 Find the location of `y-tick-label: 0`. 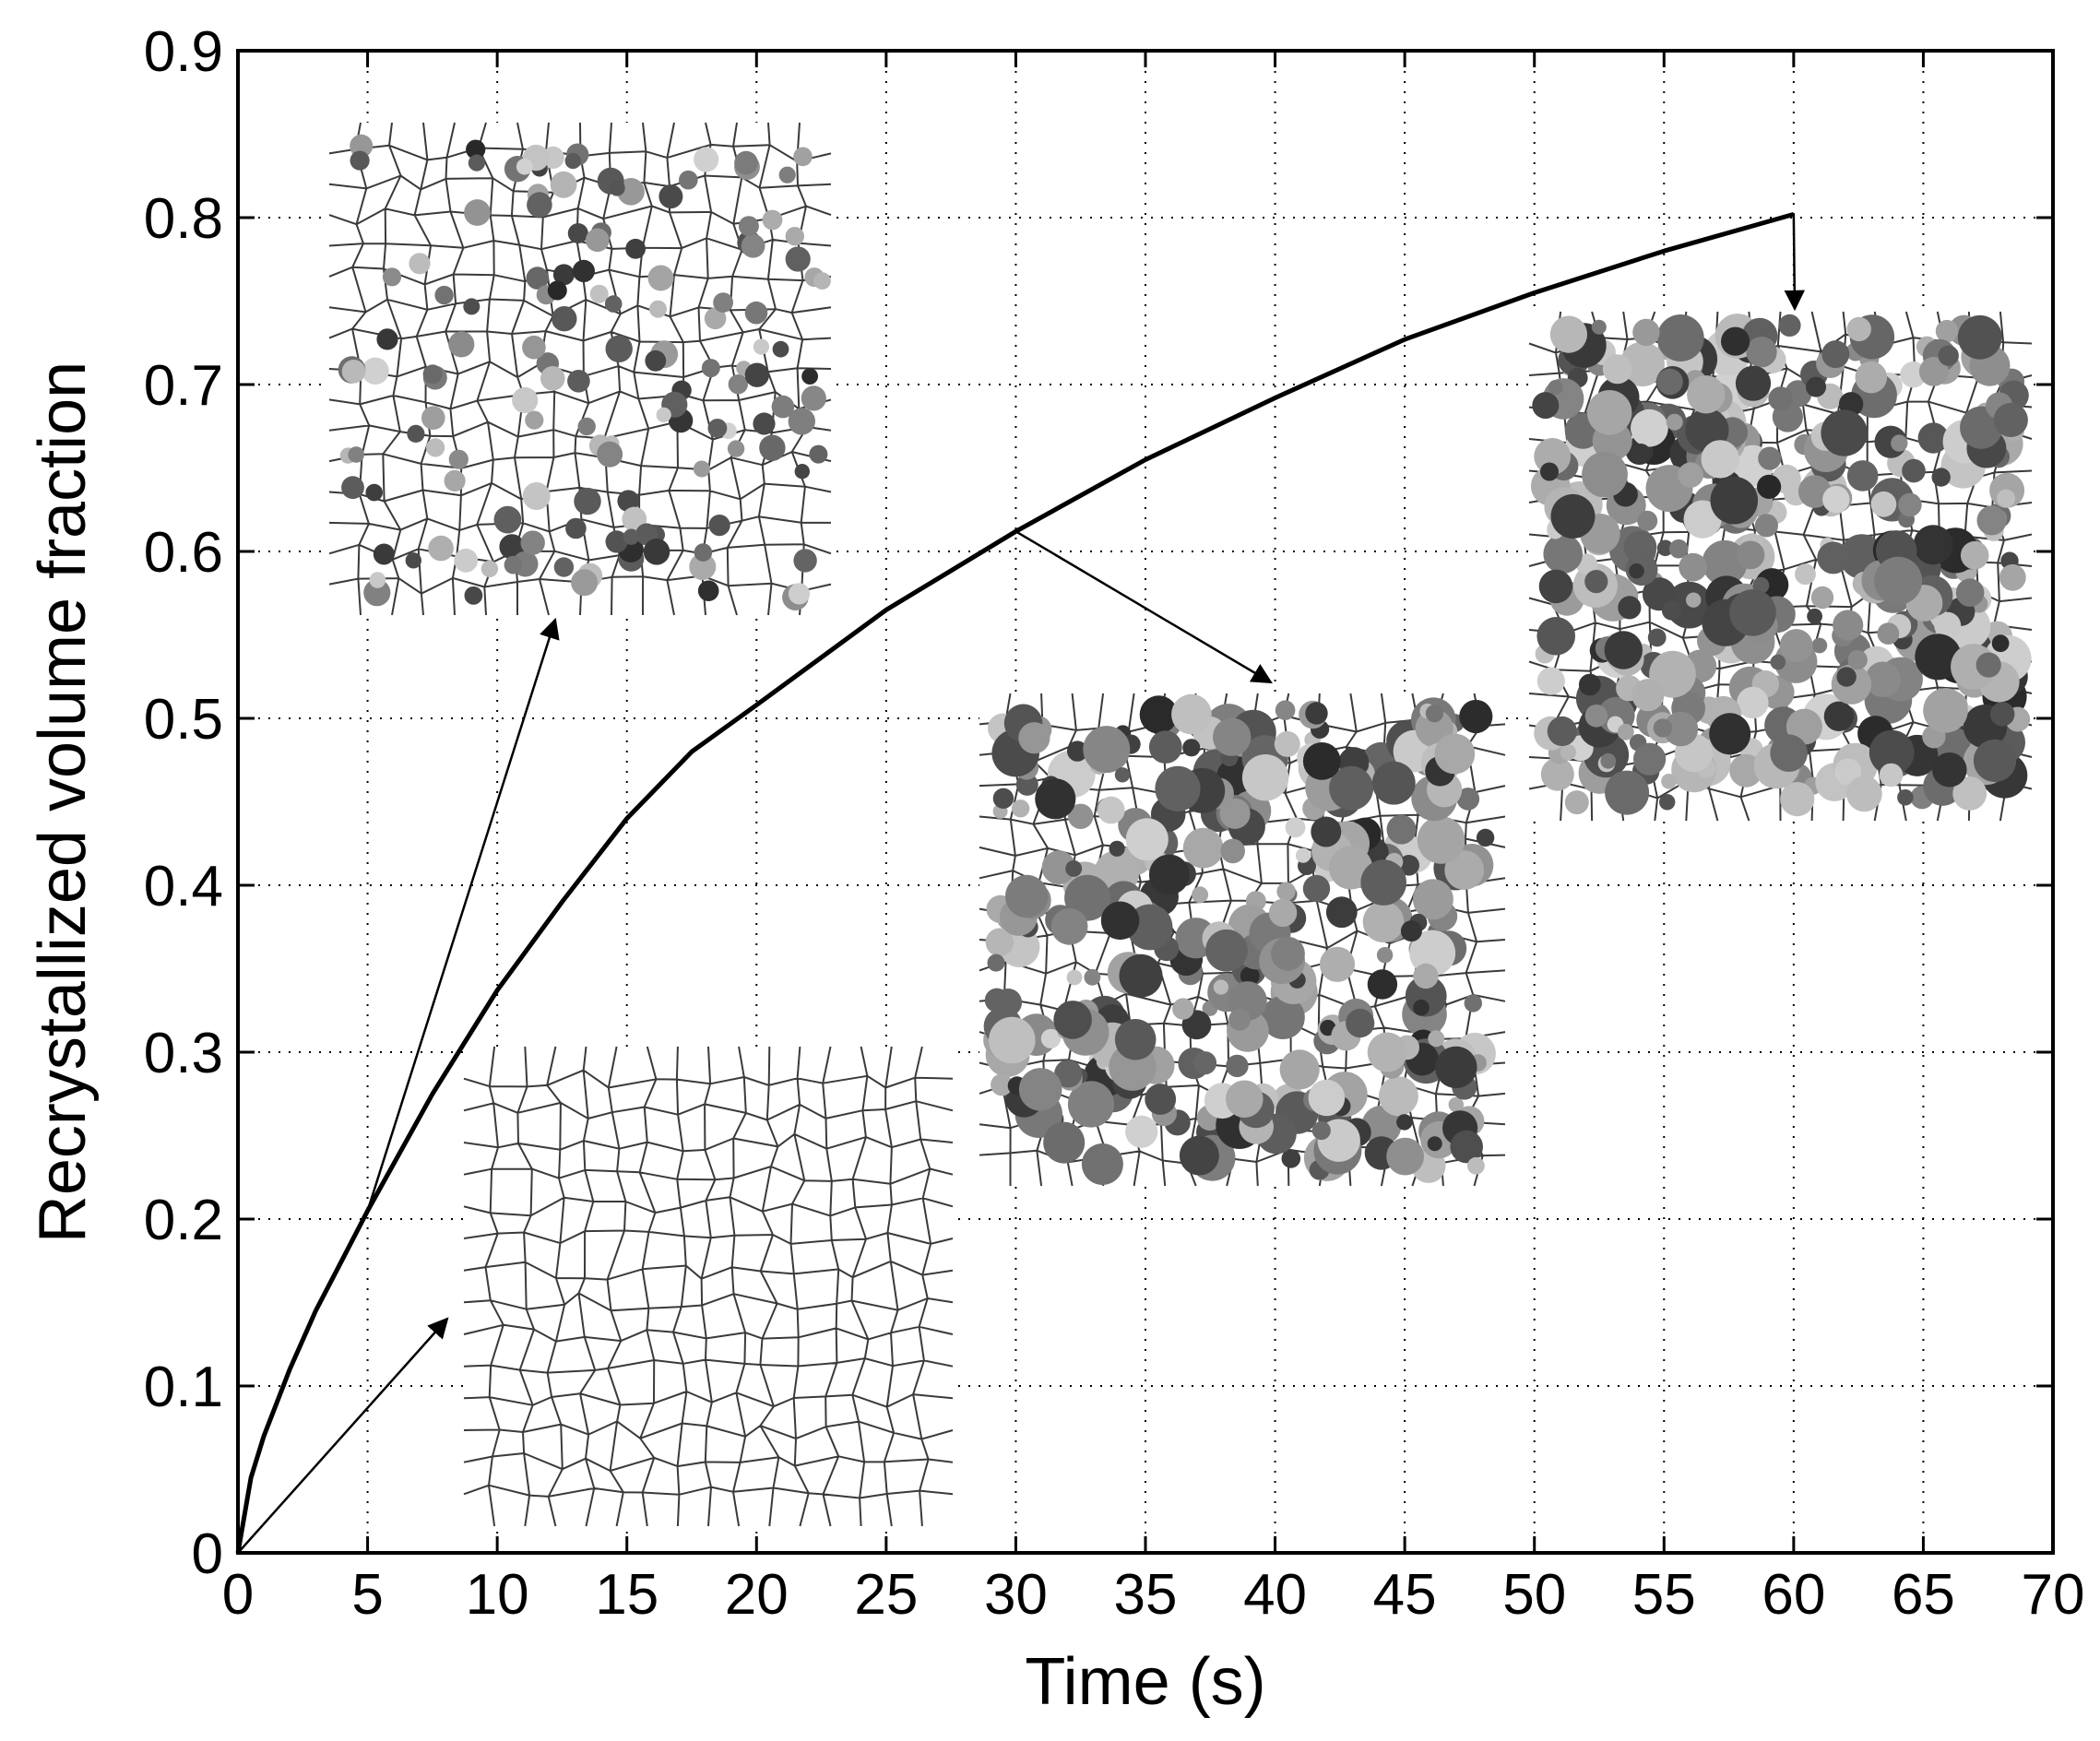

y-tick-label: 0 is located at coordinates (207, 1554).